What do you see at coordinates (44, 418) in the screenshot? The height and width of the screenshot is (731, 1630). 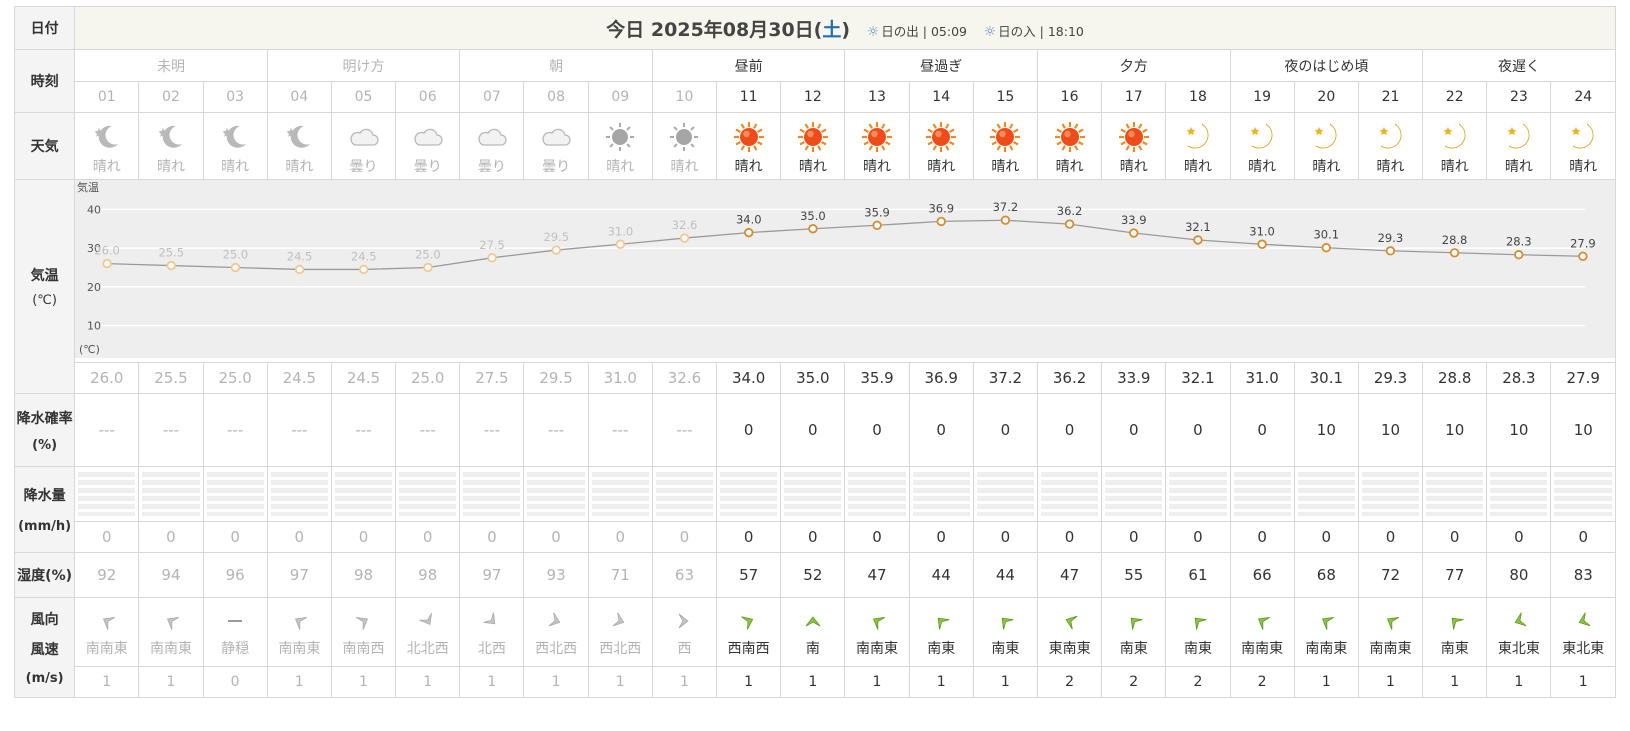 I see `precip-prob-label: 降水確率` at bounding box center [44, 418].